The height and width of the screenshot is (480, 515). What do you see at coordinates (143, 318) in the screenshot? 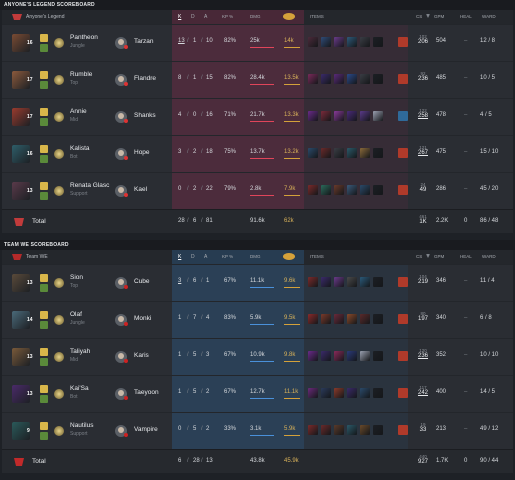
I see `player-name: Monki` at bounding box center [143, 318].